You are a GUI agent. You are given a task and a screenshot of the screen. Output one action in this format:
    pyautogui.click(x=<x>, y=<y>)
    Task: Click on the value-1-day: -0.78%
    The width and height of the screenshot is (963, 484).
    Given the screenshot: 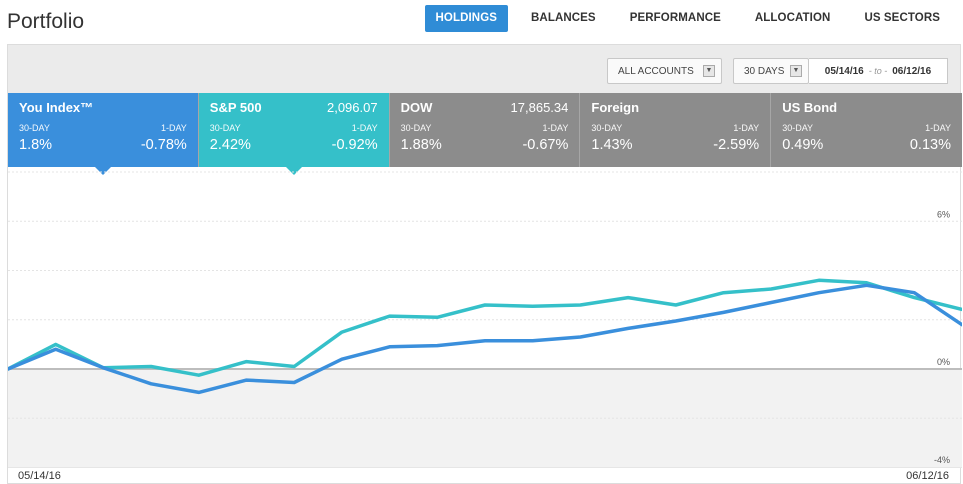 What is the action you would take?
    pyautogui.click(x=163, y=145)
    